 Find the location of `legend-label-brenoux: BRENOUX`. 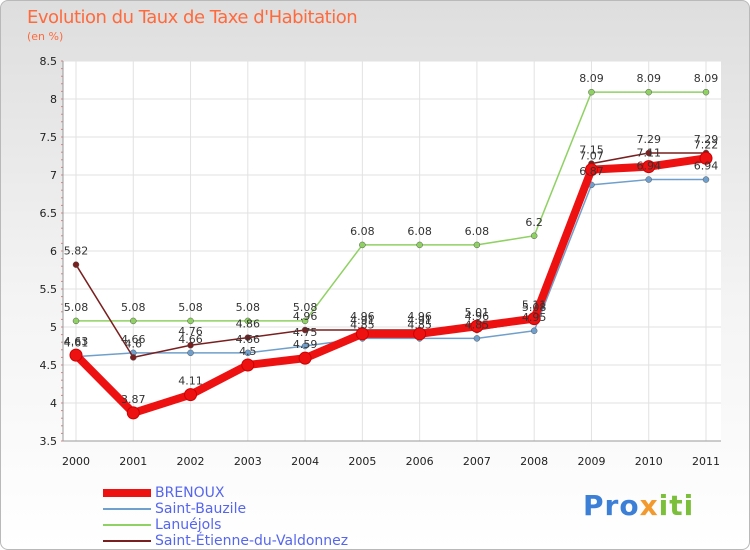

legend-label-brenoux: BRENOUX is located at coordinates (190, 493).